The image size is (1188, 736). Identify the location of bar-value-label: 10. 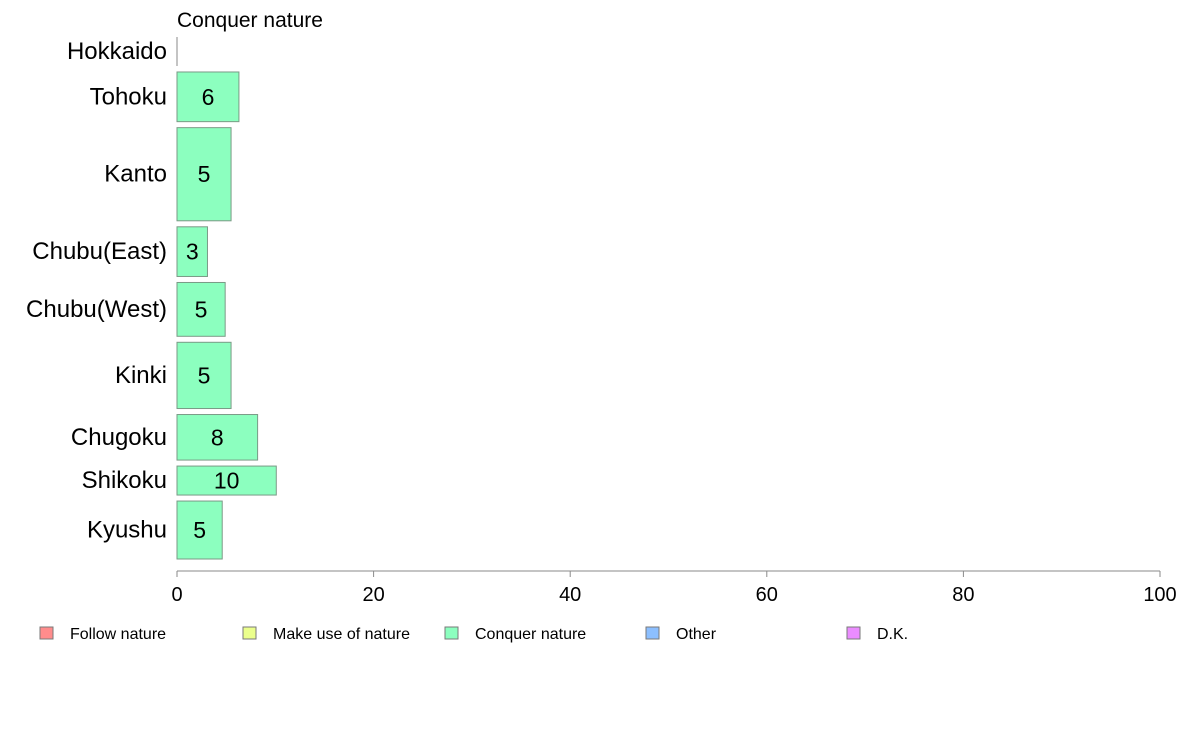
(227, 481).